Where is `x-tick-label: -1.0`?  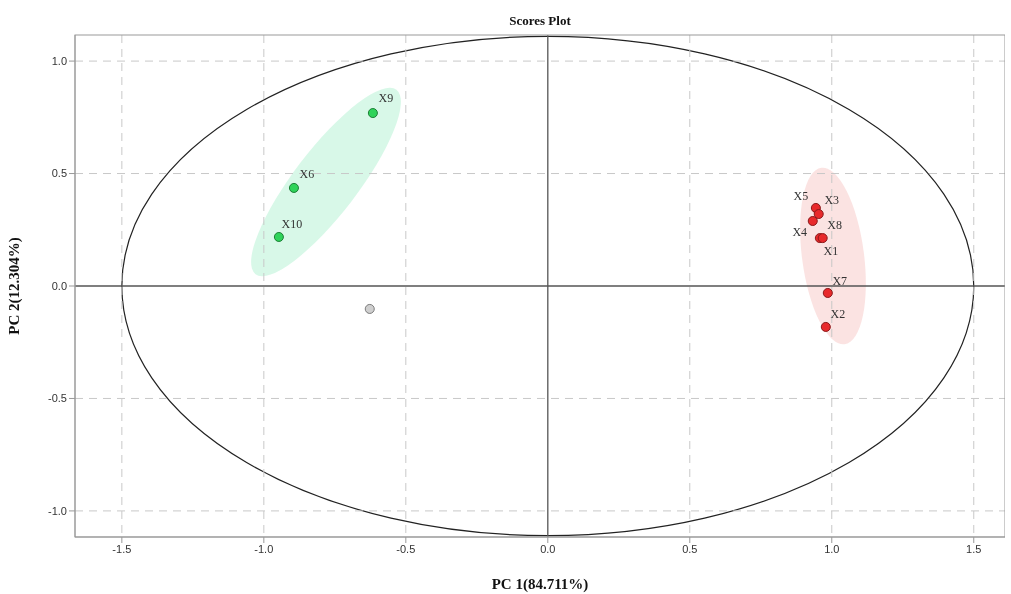 x-tick-label: -1.0 is located at coordinates (264, 548).